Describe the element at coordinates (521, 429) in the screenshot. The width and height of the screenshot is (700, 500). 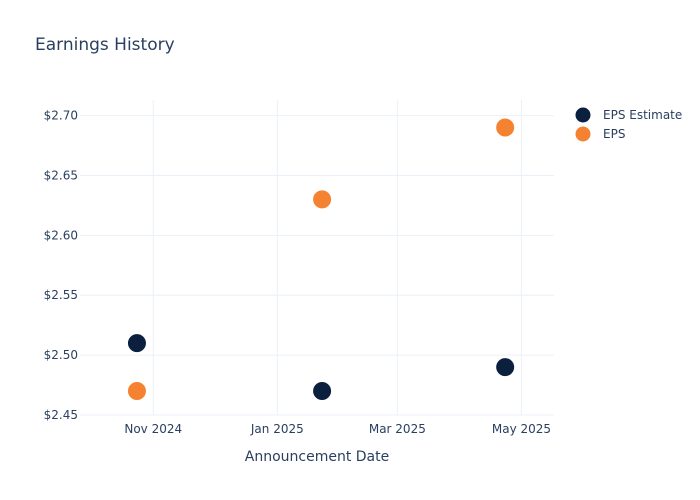
I see `x-tick-label: May 2025` at that location.